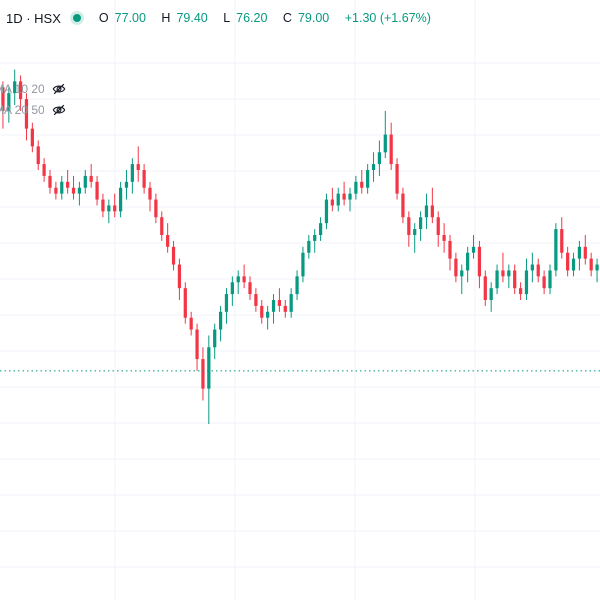 Image resolution: width=600 pixels, height=600 pixels. What do you see at coordinates (130, 18) in the screenshot?
I see `open-value: 77.00` at bounding box center [130, 18].